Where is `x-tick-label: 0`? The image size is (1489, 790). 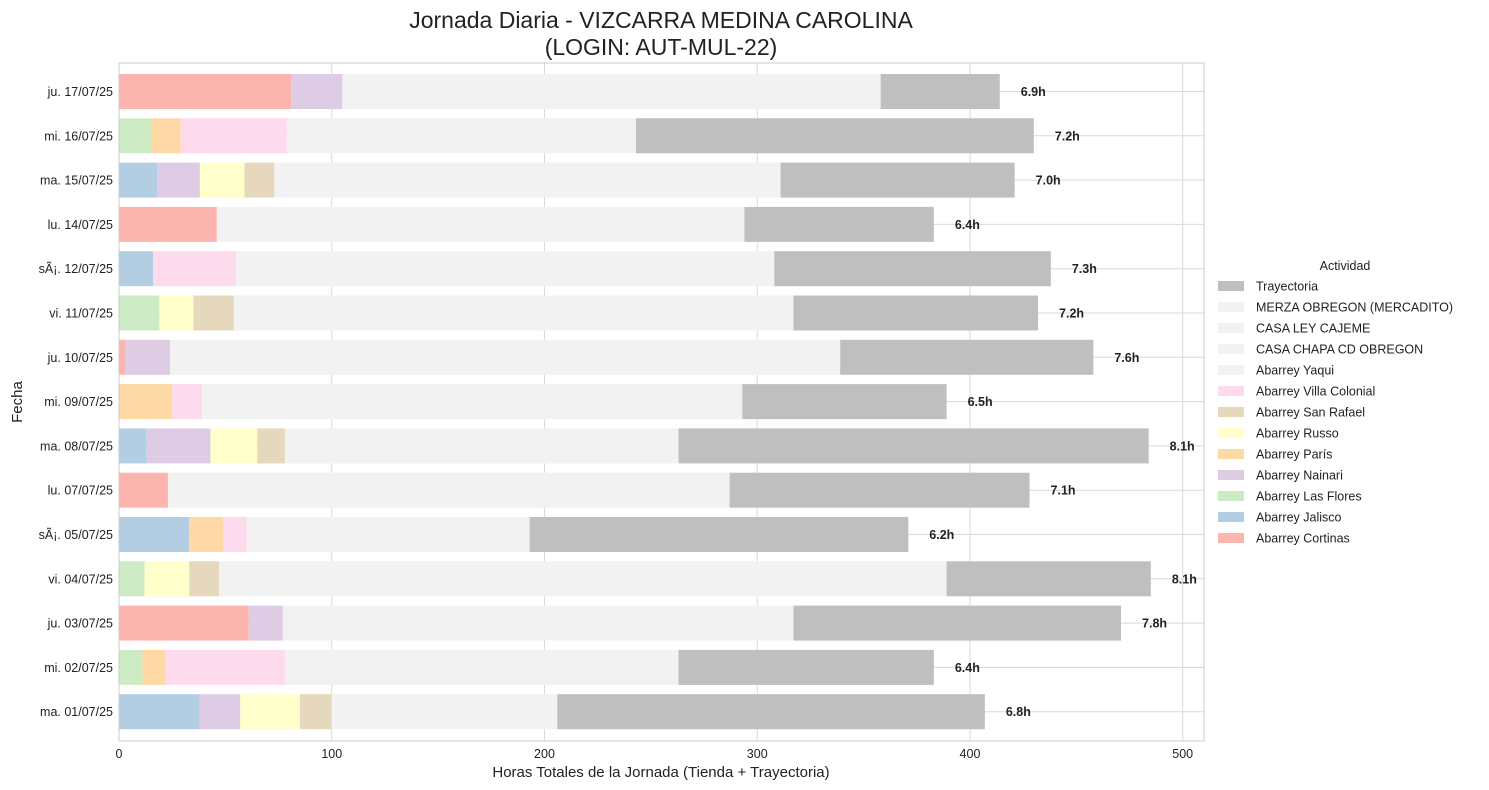 x-tick-label: 0 is located at coordinates (119, 754).